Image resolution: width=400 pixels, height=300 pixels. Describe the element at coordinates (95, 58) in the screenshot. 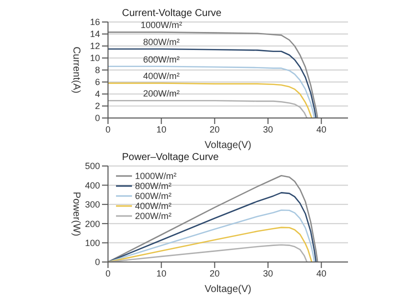

I see `y-tick-label: 10` at that location.